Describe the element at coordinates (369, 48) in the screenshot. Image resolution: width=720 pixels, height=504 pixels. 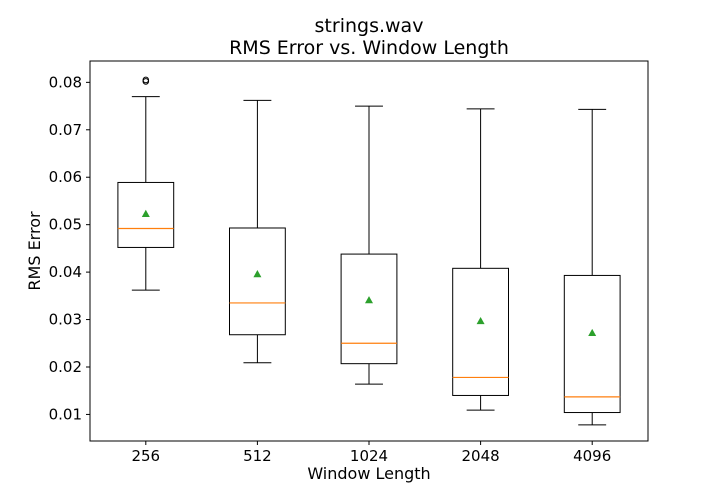
I see `chart-title-line-2: RMS Error vs. Window Length` at that location.